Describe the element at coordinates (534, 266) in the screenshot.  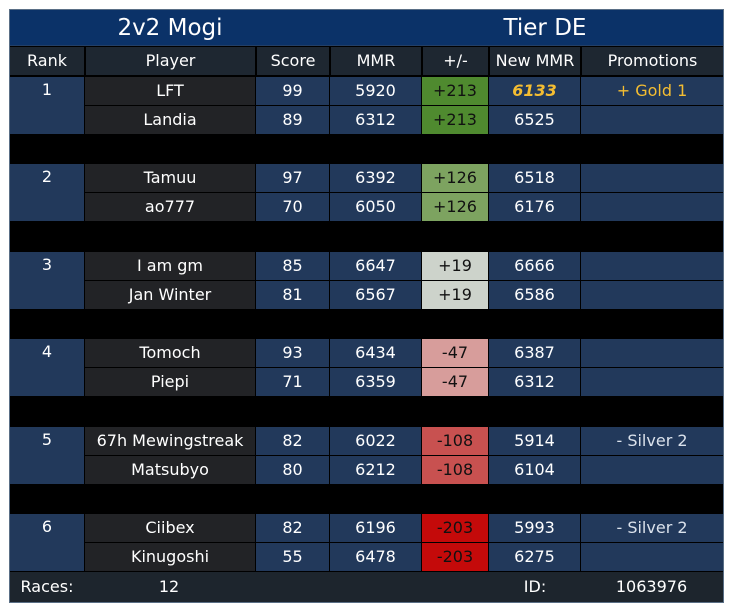
I see `new-mmr-cell: 6666` at that location.